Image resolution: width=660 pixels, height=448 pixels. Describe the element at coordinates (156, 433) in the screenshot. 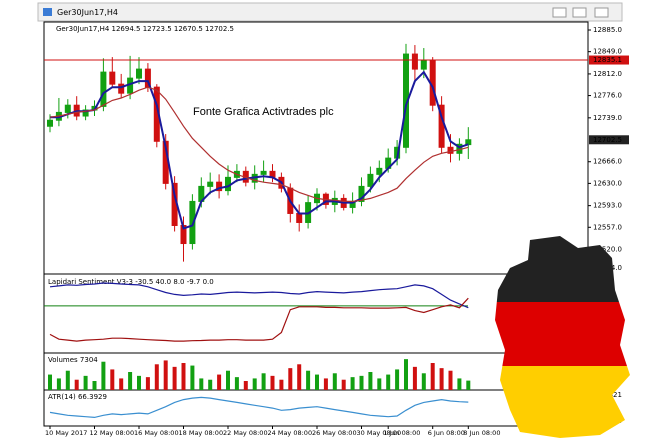

I see `x-tick-label: 16 May 08:00` at that location.